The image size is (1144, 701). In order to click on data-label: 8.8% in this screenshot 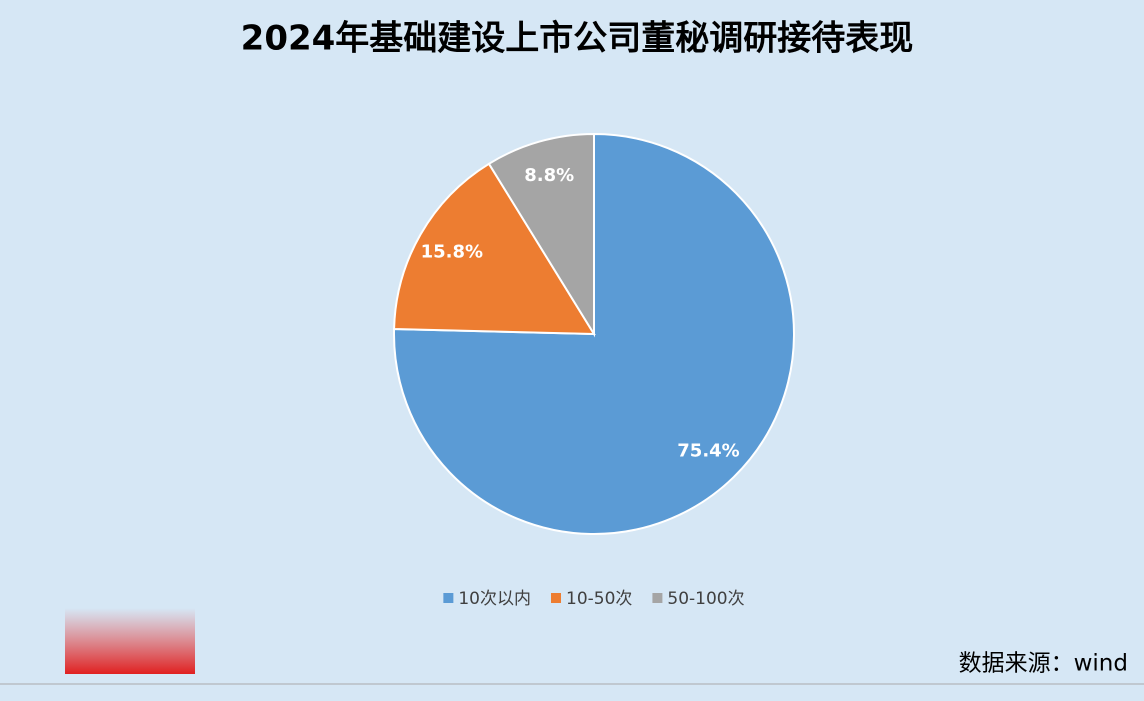, I will do `click(549, 175)`.